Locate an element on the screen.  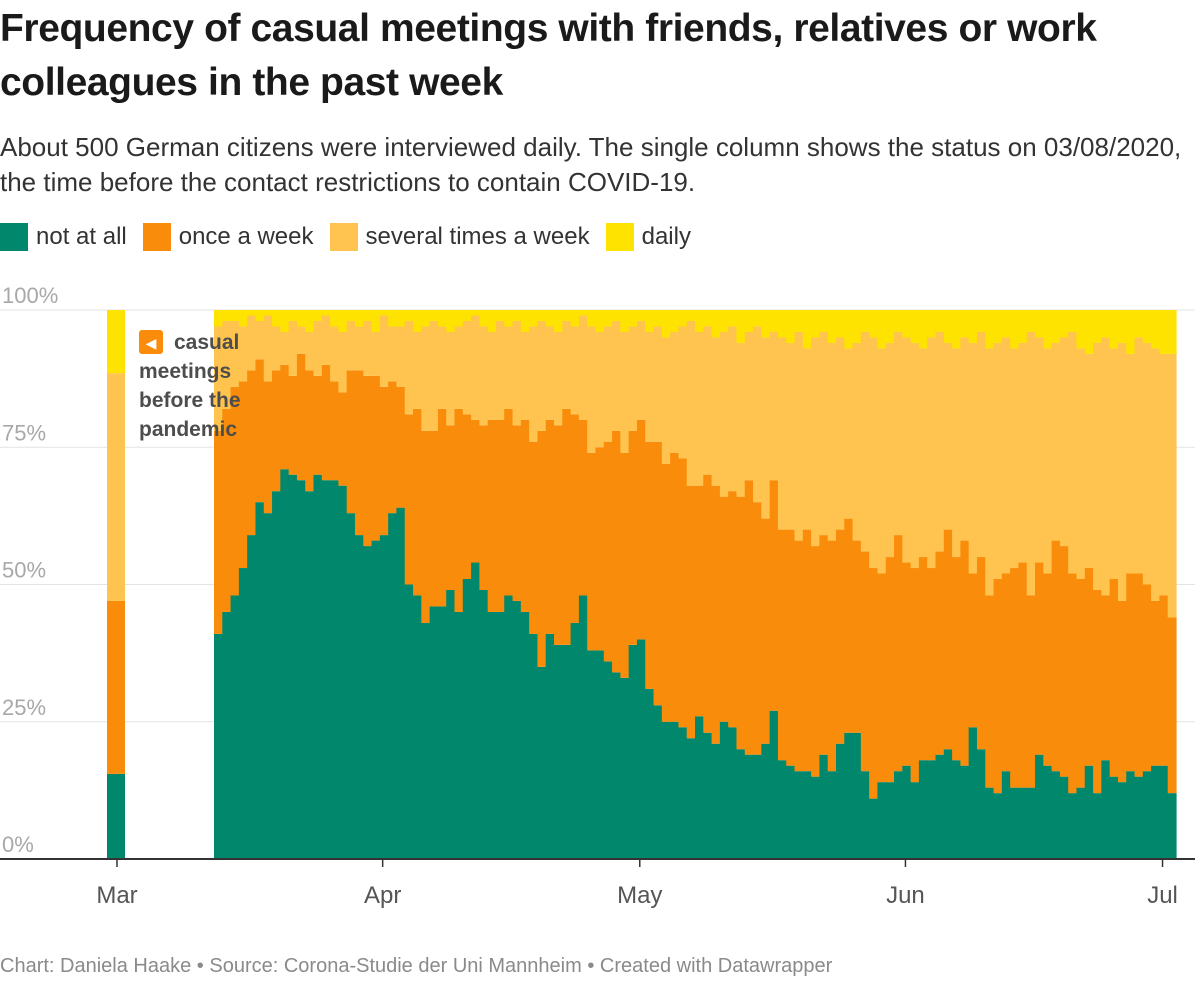
x-tick-label: Jun is located at coordinates (905, 895).